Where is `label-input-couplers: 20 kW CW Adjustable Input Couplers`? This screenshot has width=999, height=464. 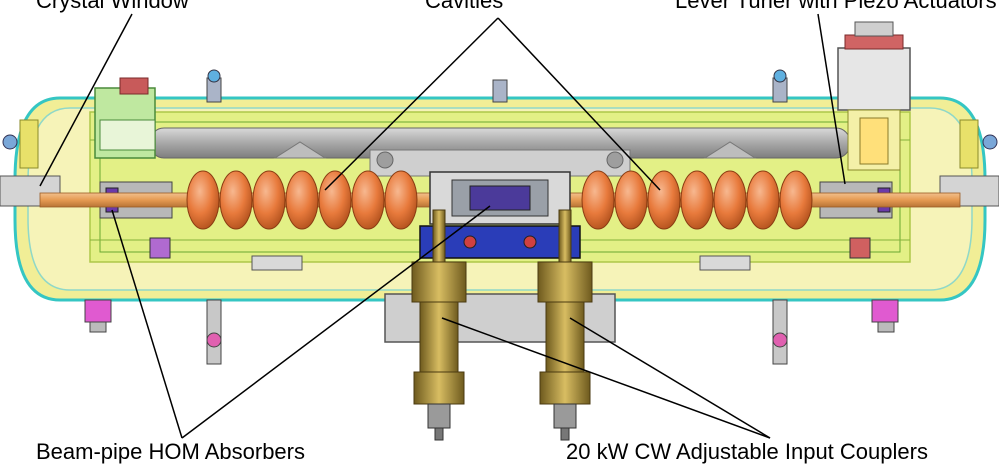 label-input-couplers: 20 kW CW Adjustable Input Couplers is located at coordinates (747, 451).